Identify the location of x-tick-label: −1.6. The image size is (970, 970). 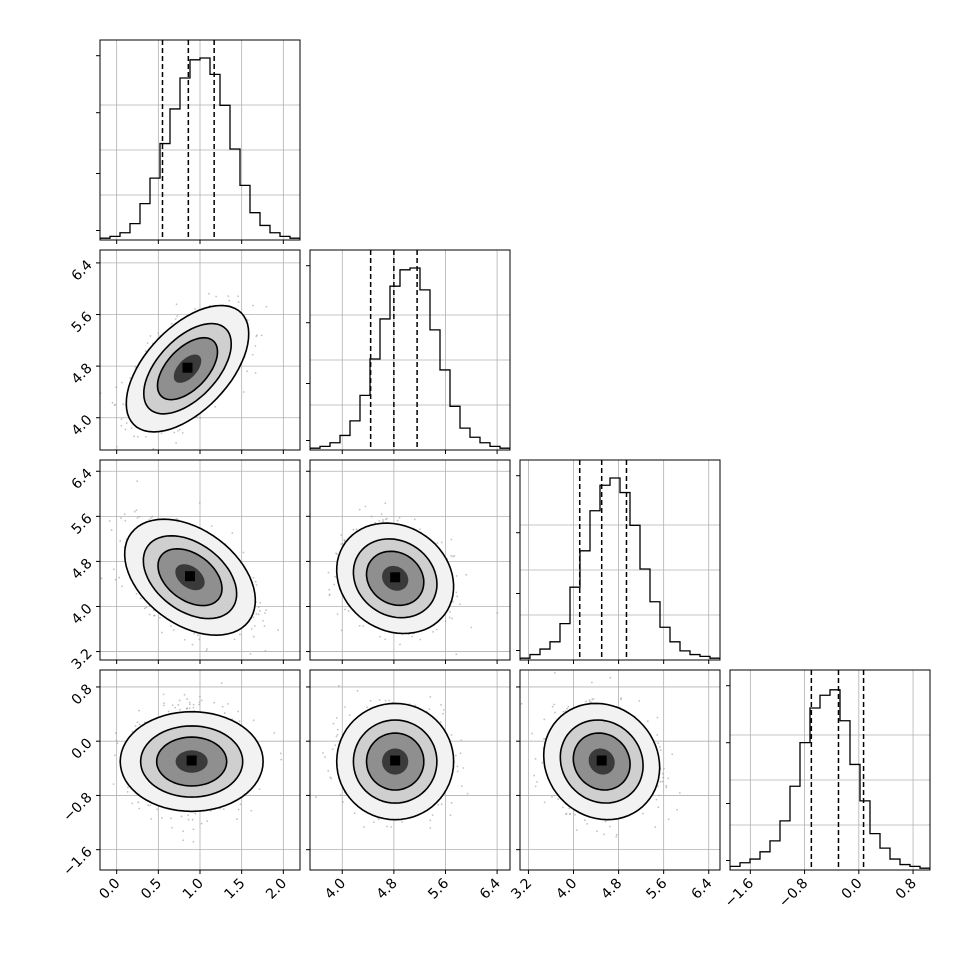
(739, 892).